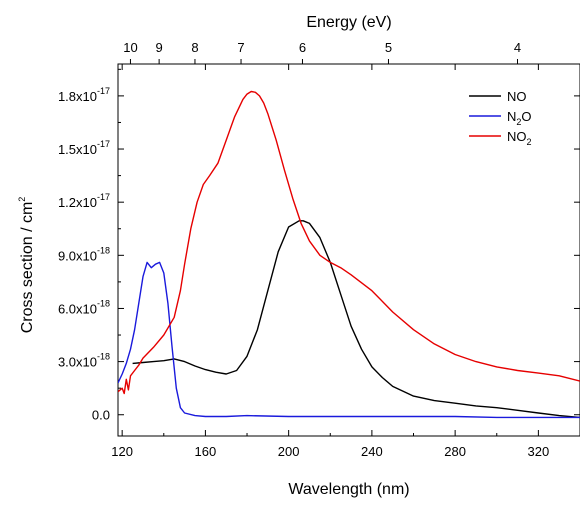 The width and height of the screenshot is (580, 507). I want to click on x-tick-label: 120, so click(122, 451).